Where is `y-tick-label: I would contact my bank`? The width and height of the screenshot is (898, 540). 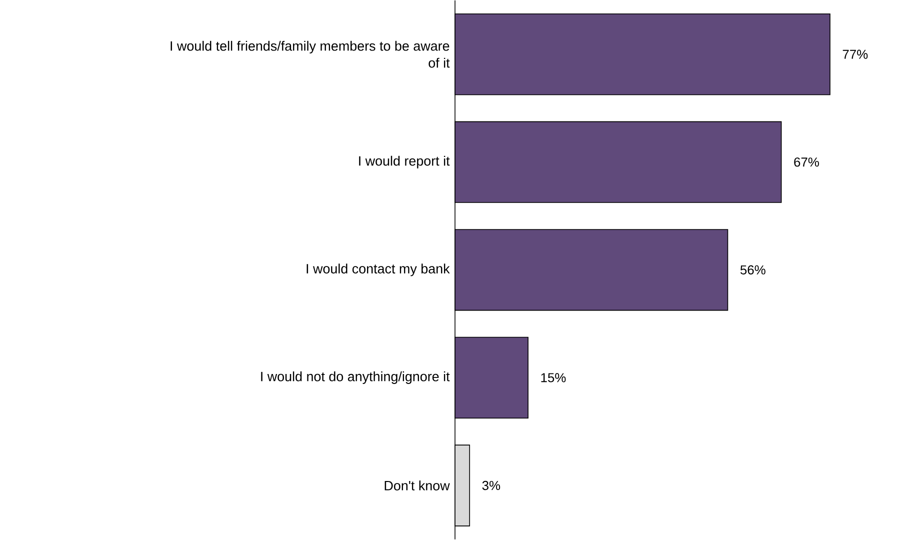 y-tick-label: I would contact my bank is located at coordinates (378, 270).